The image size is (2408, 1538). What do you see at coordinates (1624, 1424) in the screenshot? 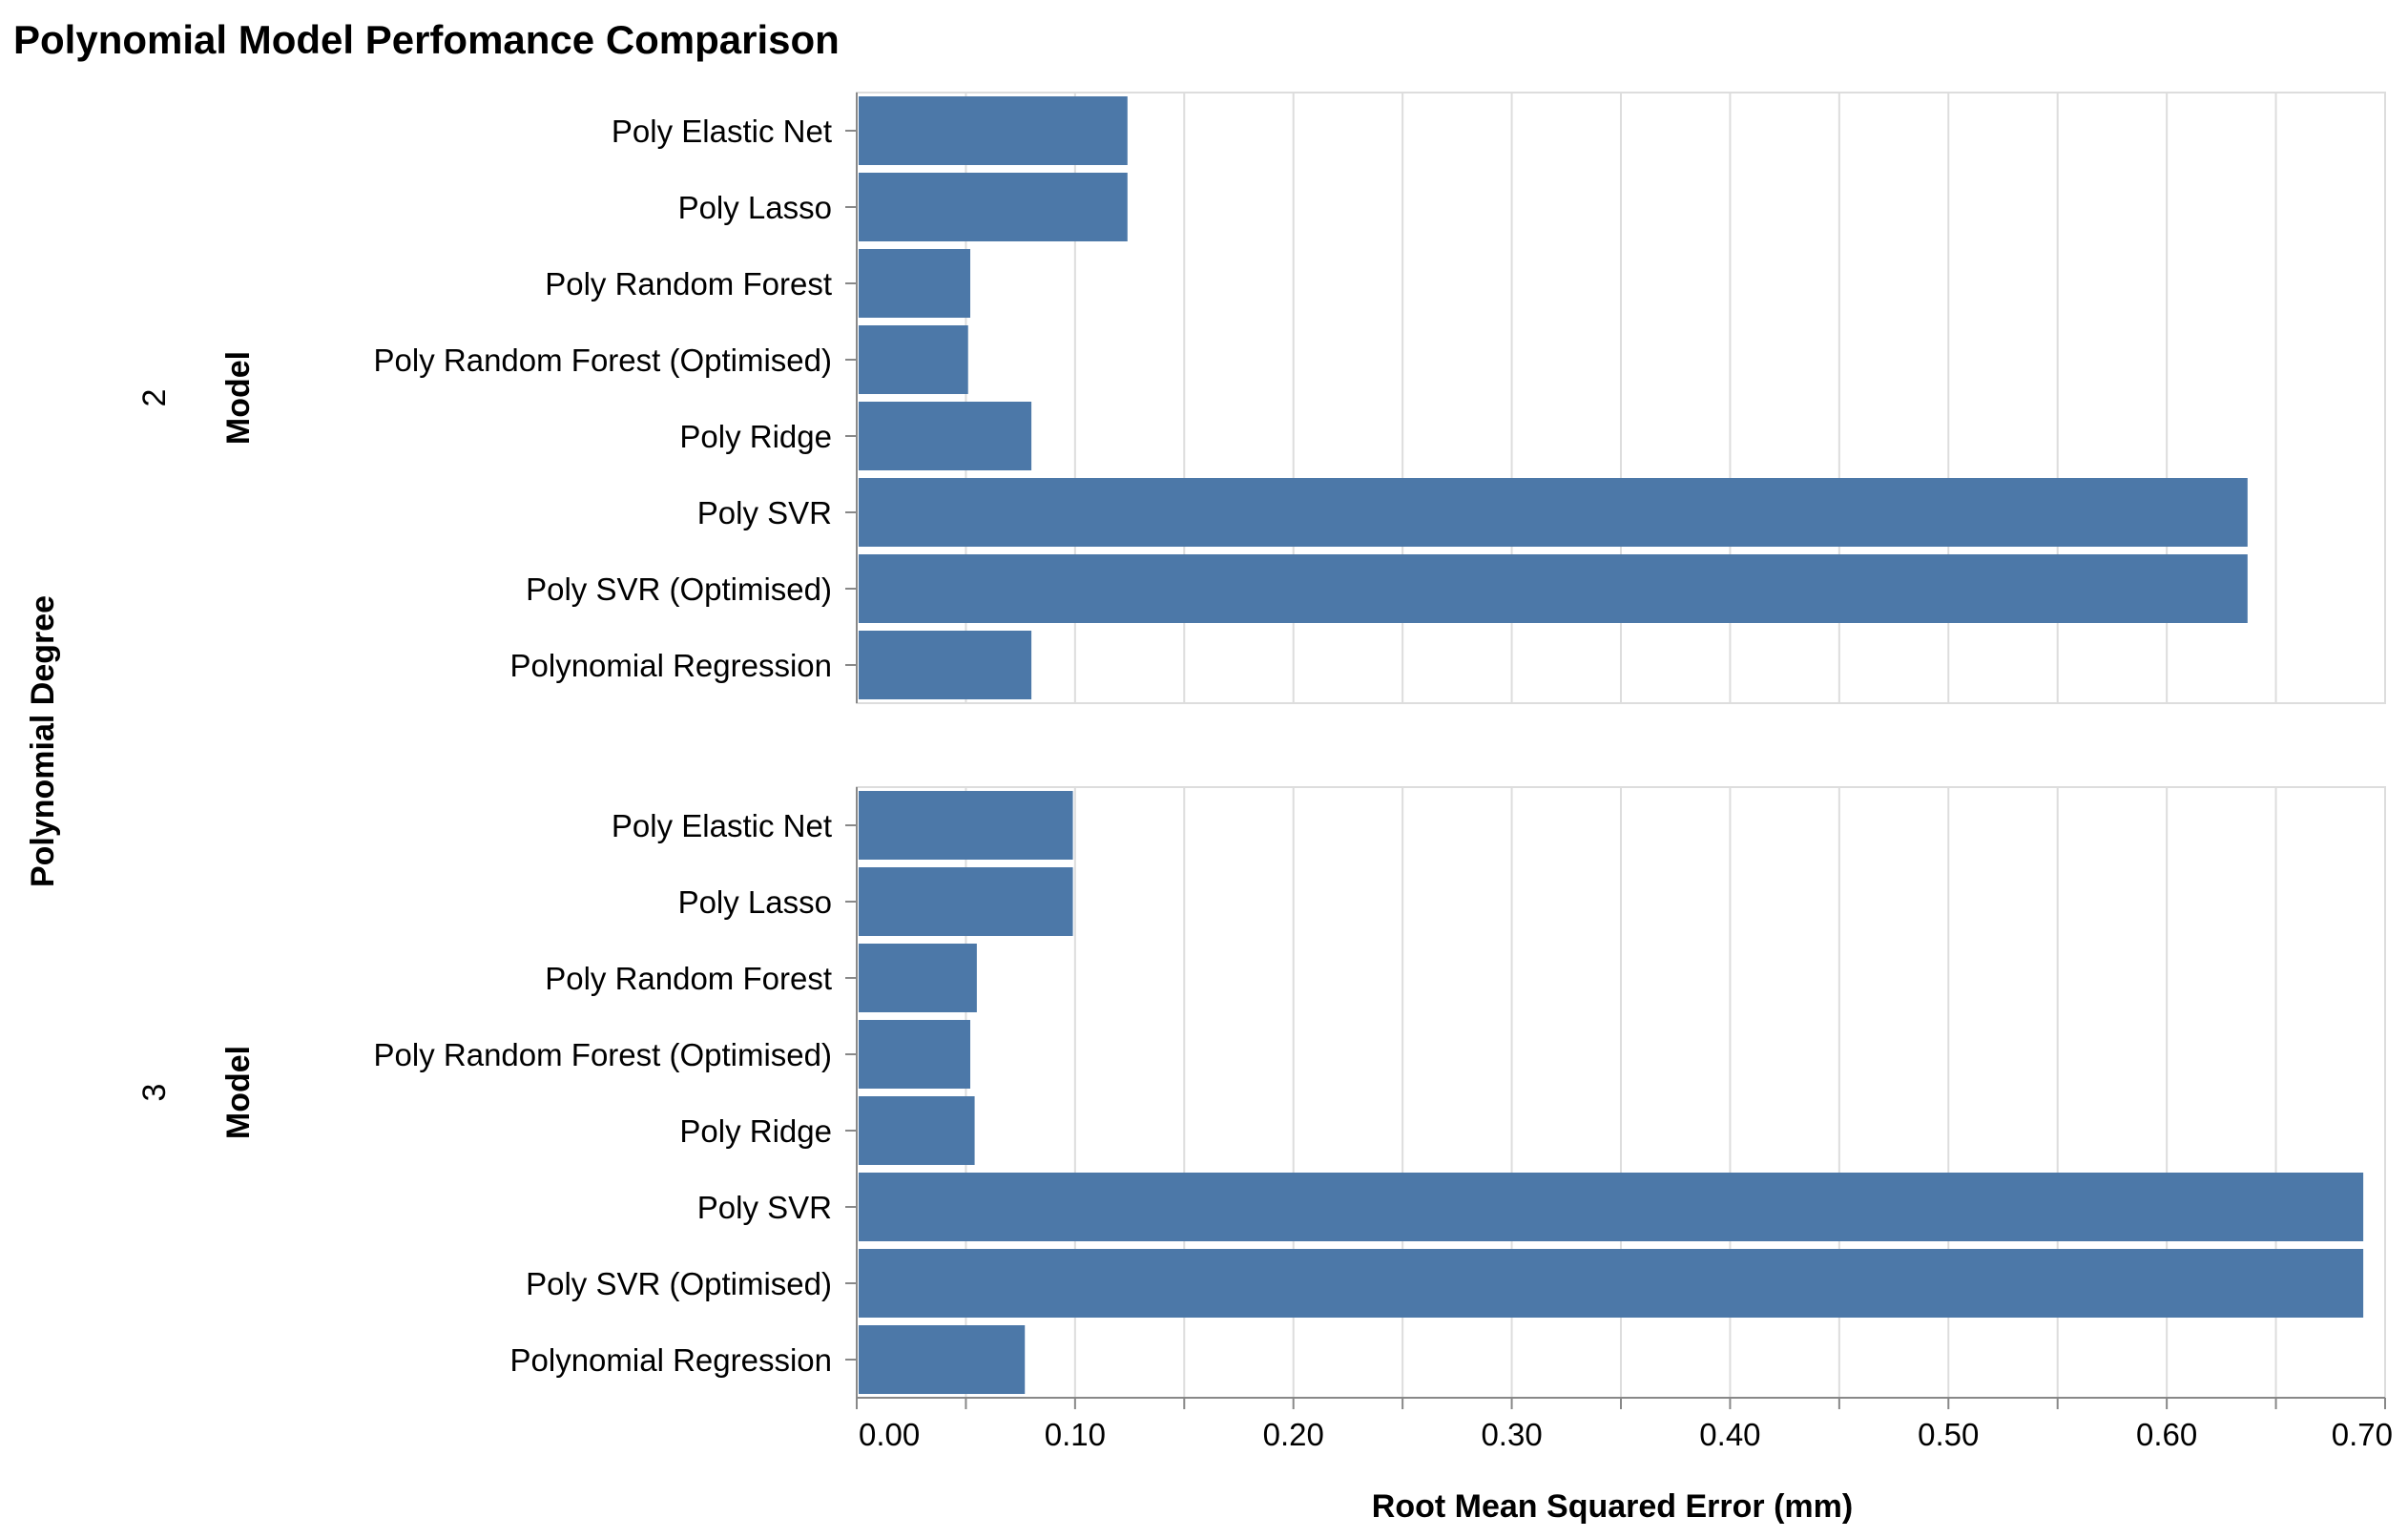
I see `x-axis: 0.00 0.10 0.20 0.30 0.40 0.50 0.60 0.70` at bounding box center [1624, 1424].